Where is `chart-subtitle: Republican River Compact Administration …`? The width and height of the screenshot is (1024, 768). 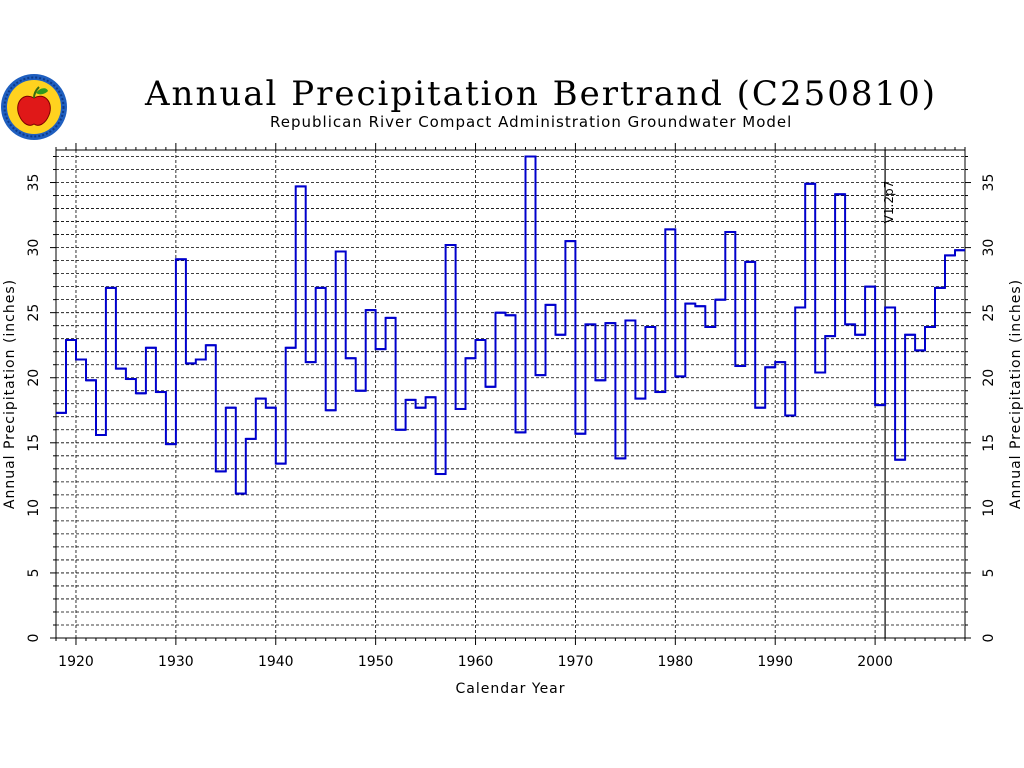
chart-subtitle: Republican River Compact Administration … is located at coordinates (531, 122).